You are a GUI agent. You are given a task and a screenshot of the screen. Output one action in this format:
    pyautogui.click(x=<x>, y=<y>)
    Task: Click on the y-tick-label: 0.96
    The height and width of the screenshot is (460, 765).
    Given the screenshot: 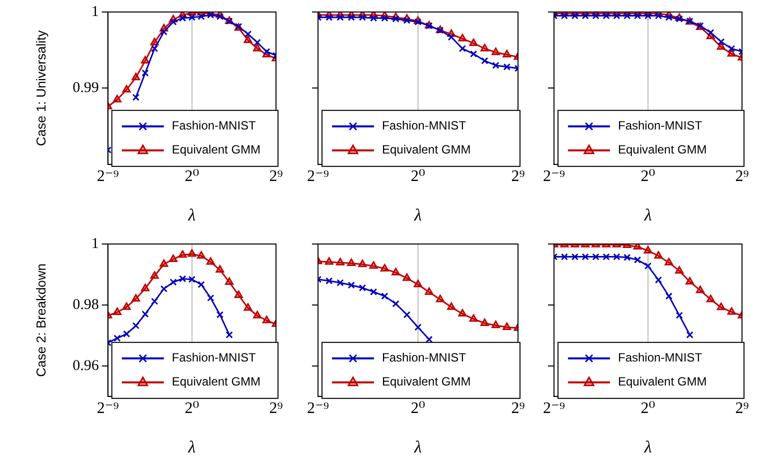 What is the action you would take?
    pyautogui.click(x=86, y=366)
    